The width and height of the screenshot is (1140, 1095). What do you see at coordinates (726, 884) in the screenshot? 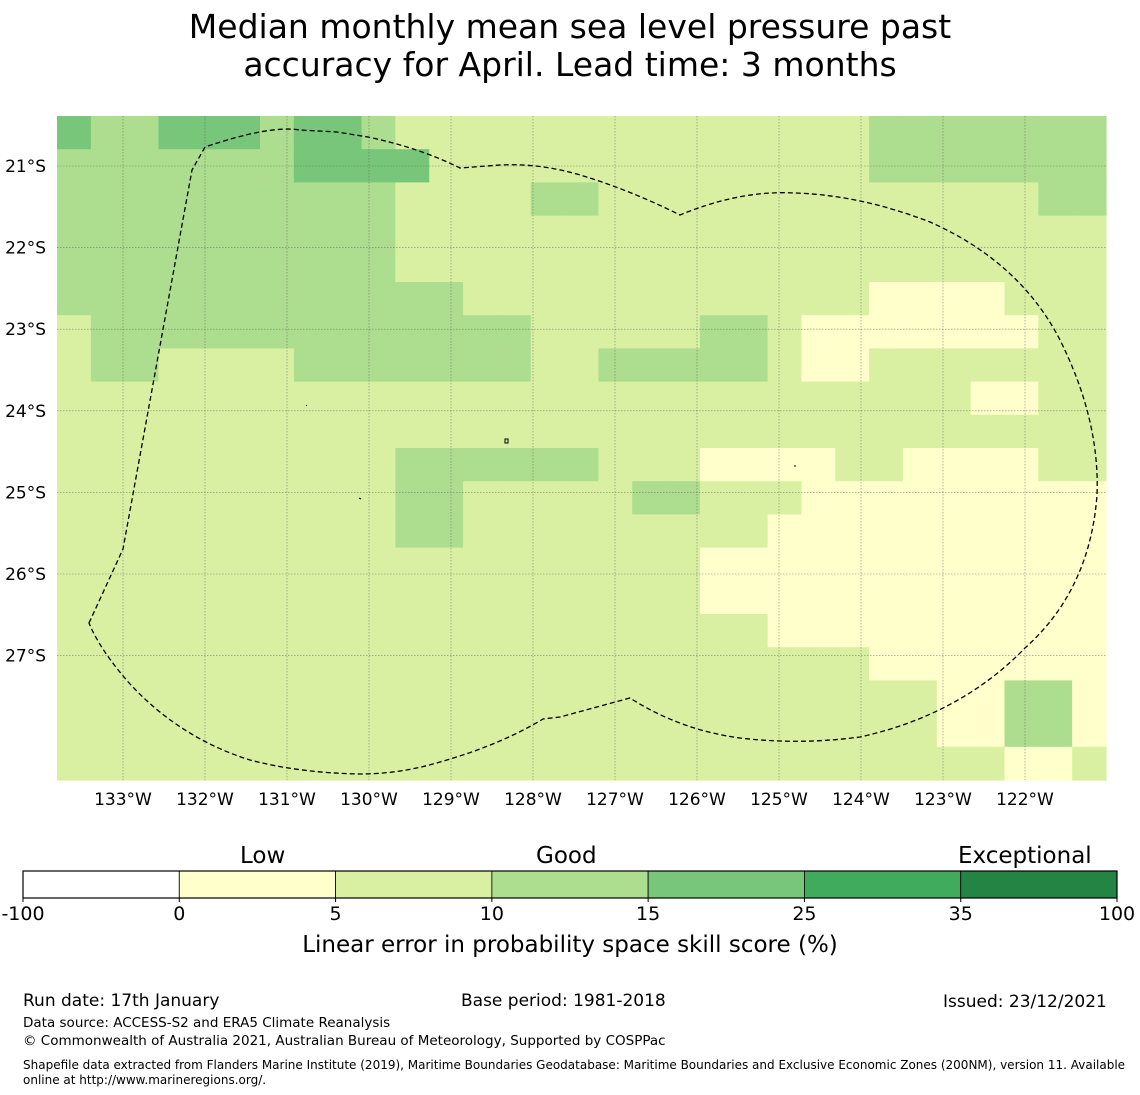
I see `colorbar-segment` at bounding box center [726, 884].